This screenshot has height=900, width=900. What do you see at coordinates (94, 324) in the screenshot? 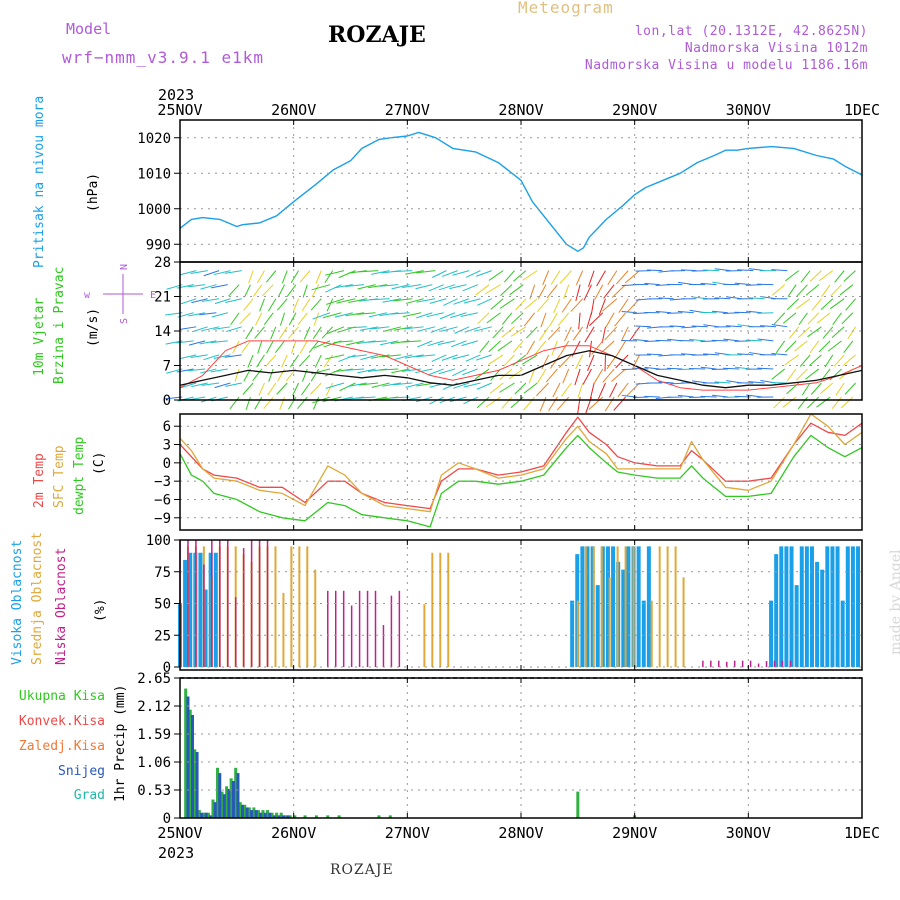
I see `wind-axis-label: 10m Vjetar Brzina i Pravac (m/s) w E N S` at bounding box center [94, 324].